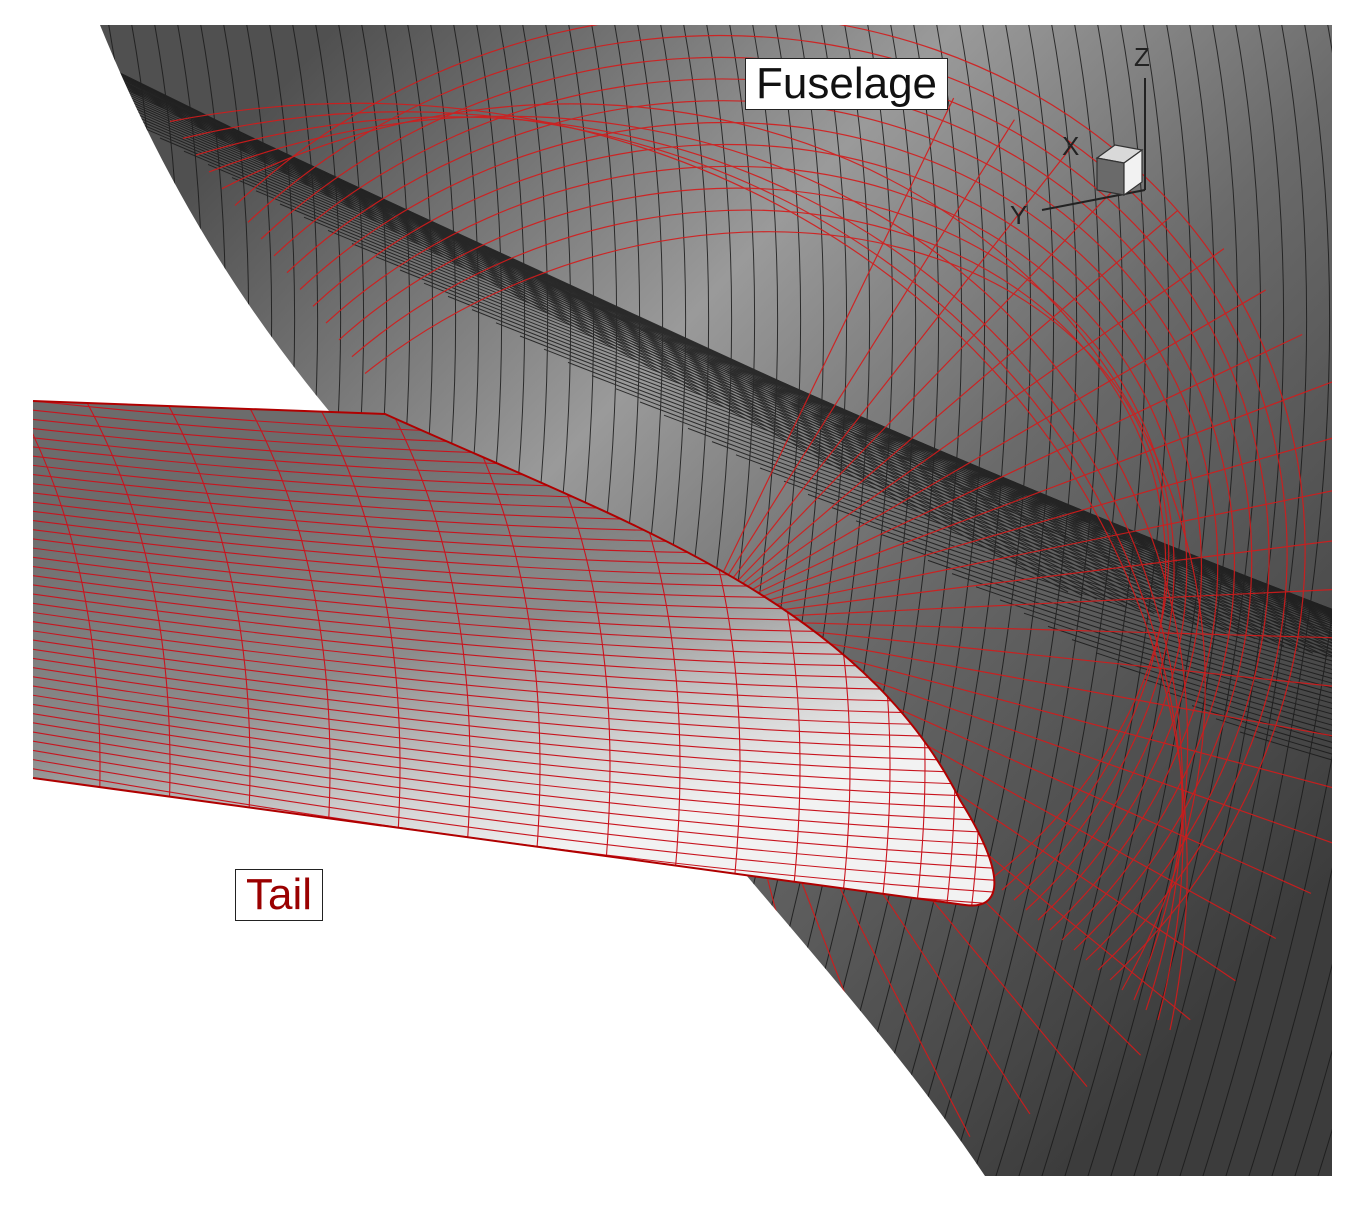  Describe the element at coordinates (1080, 136) in the screenshot. I see `axis-triad-icon: Z X Y` at that location.